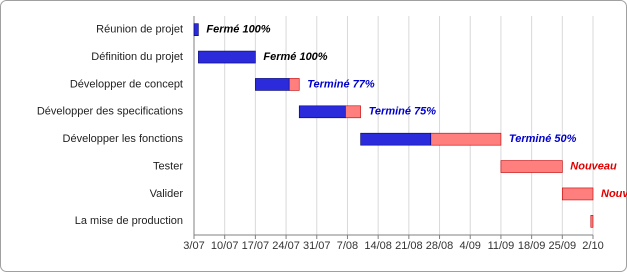 The width and height of the screenshot is (627, 272). Describe the element at coordinates (167, 194) in the screenshot. I see `category-label: Valider` at that location.